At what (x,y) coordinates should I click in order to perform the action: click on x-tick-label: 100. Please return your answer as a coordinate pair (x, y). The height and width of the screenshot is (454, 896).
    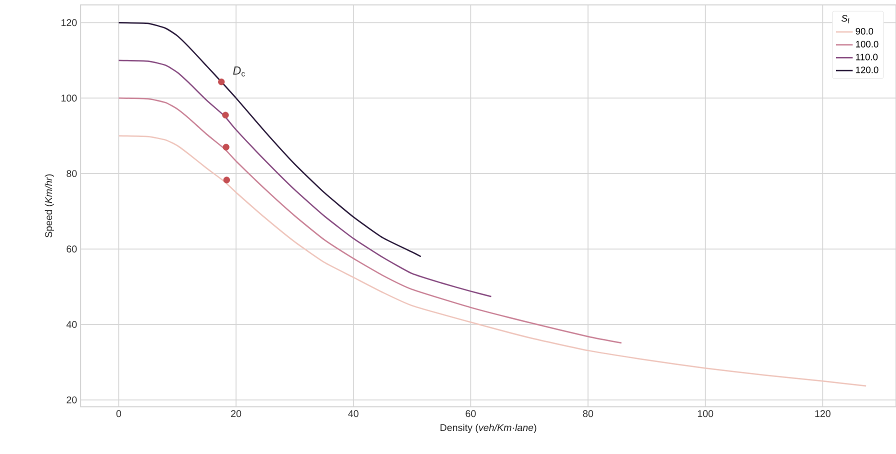
    Looking at the image, I should click on (706, 414).